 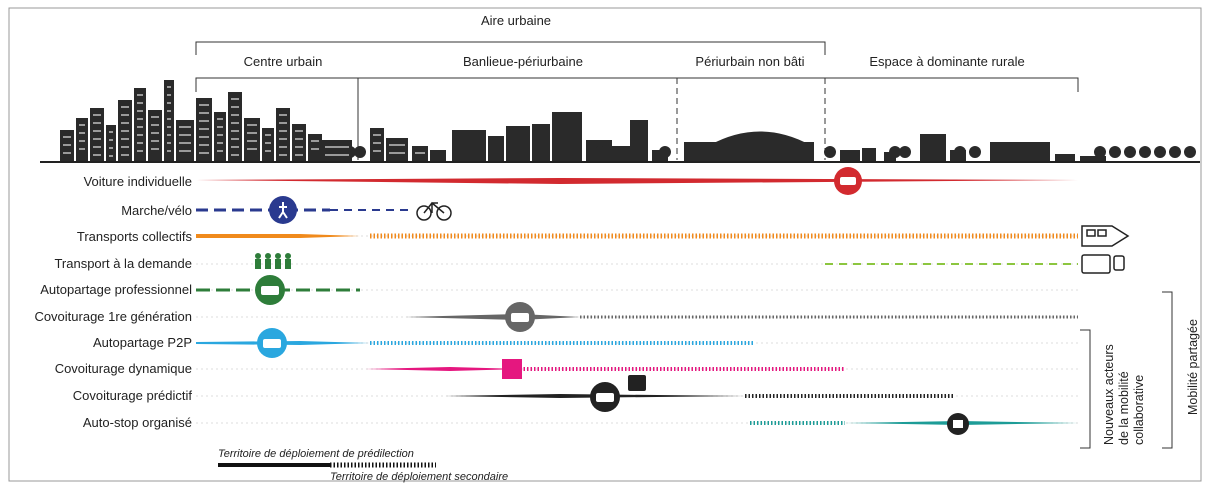 What do you see at coordinates (637, 181) in the screenshot?
I see `band-voiture` at bounding box center [637, 181].